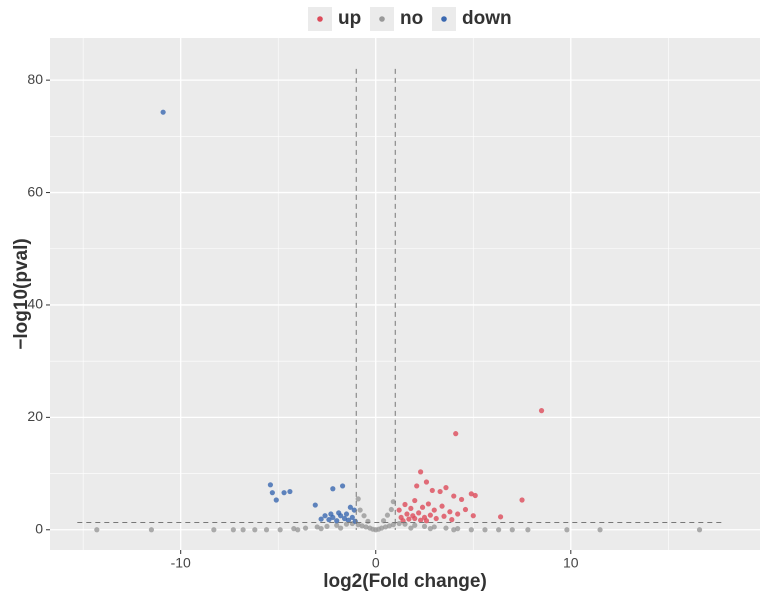  I want to click on y-tick-label: 0, so click(39, 528).